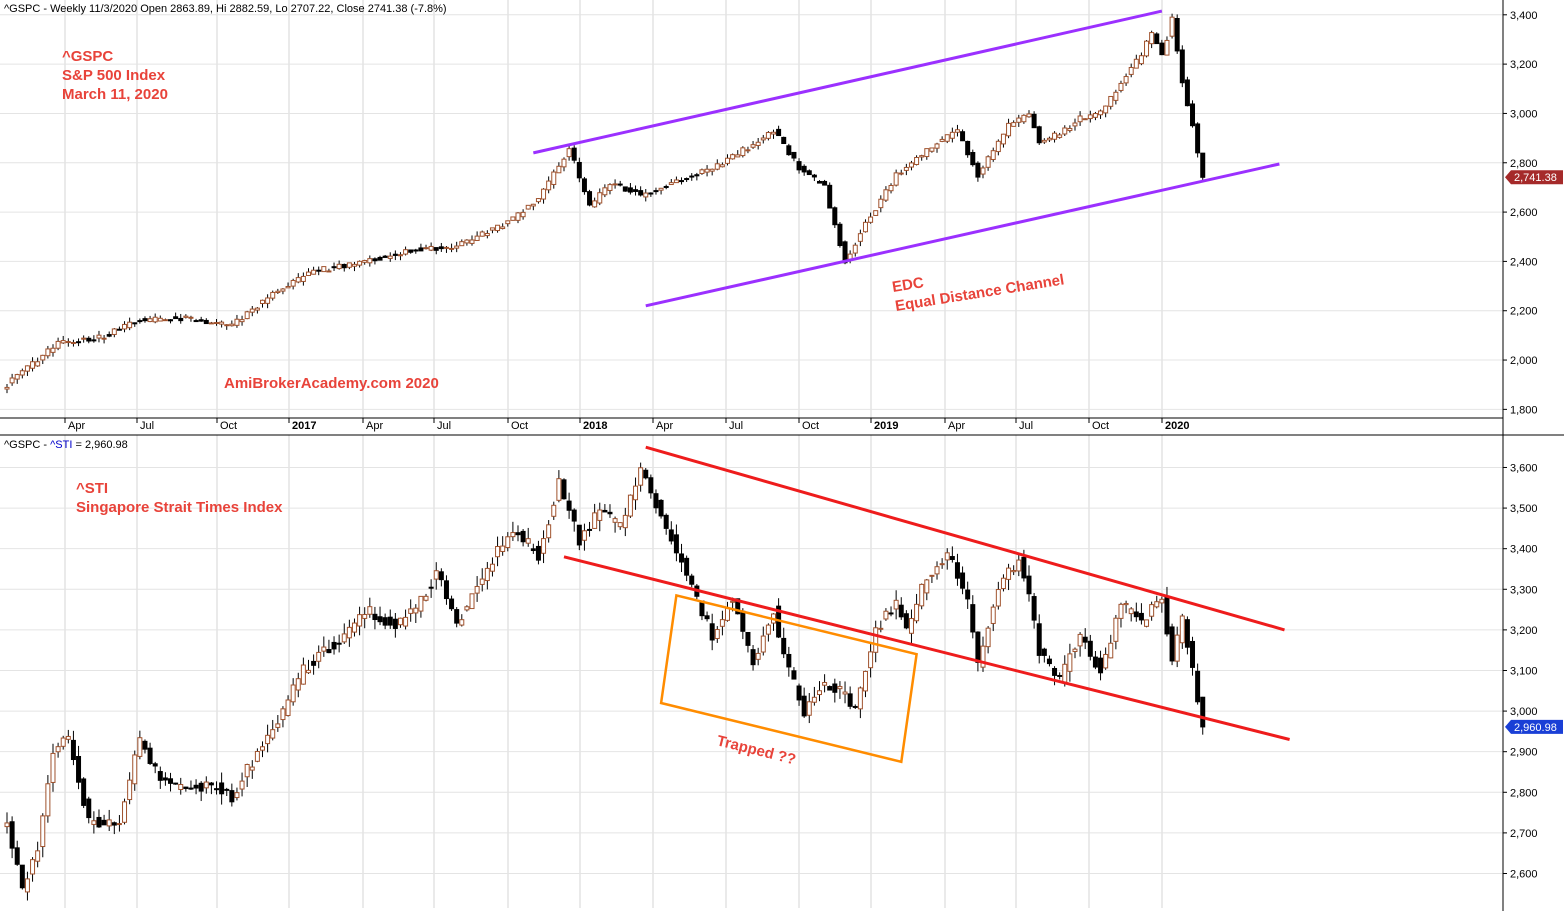  I want to click on top-ytick-label: 2,200, so click(1524, 312).